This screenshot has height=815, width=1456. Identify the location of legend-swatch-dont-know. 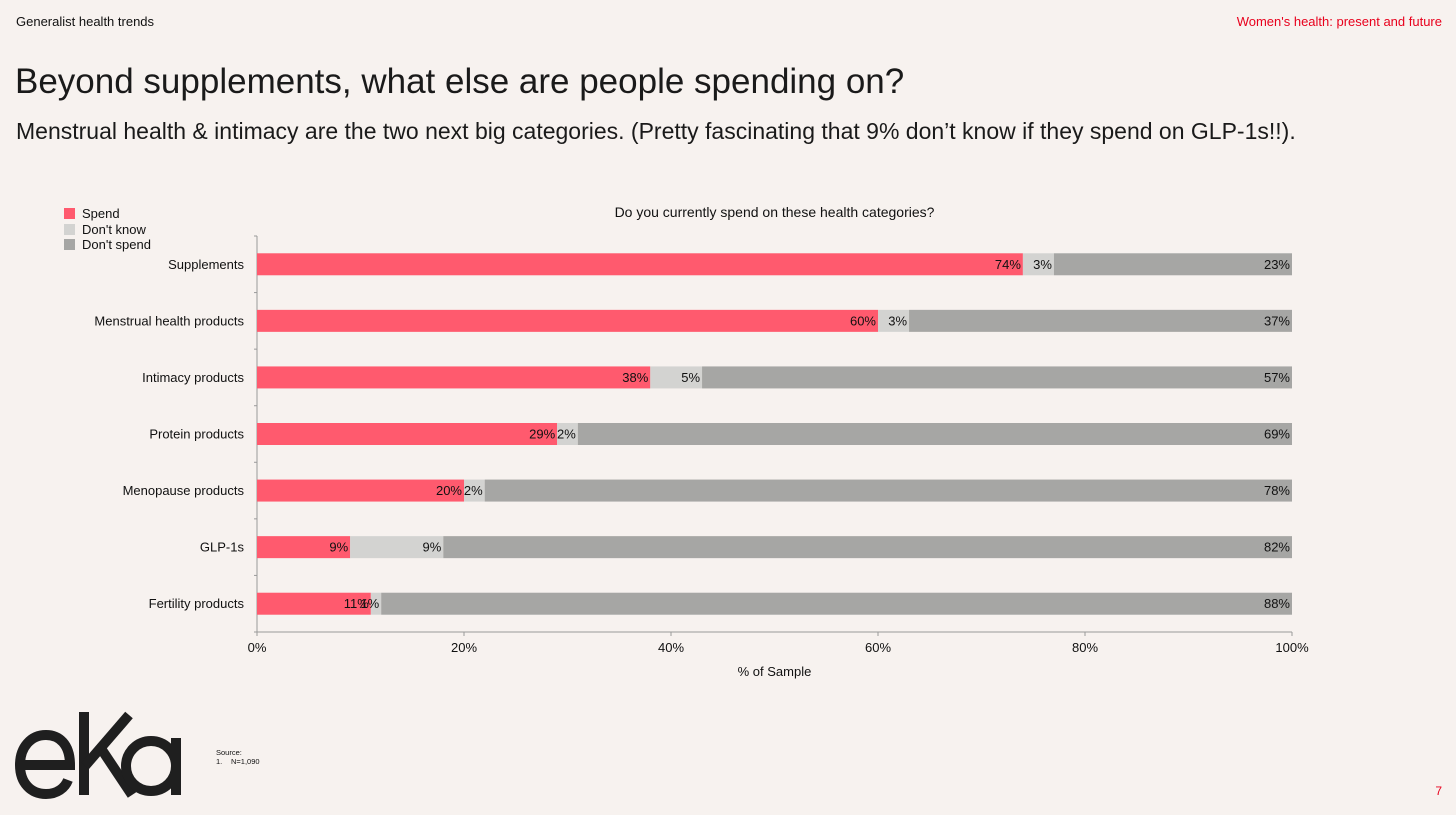
(69, 229).